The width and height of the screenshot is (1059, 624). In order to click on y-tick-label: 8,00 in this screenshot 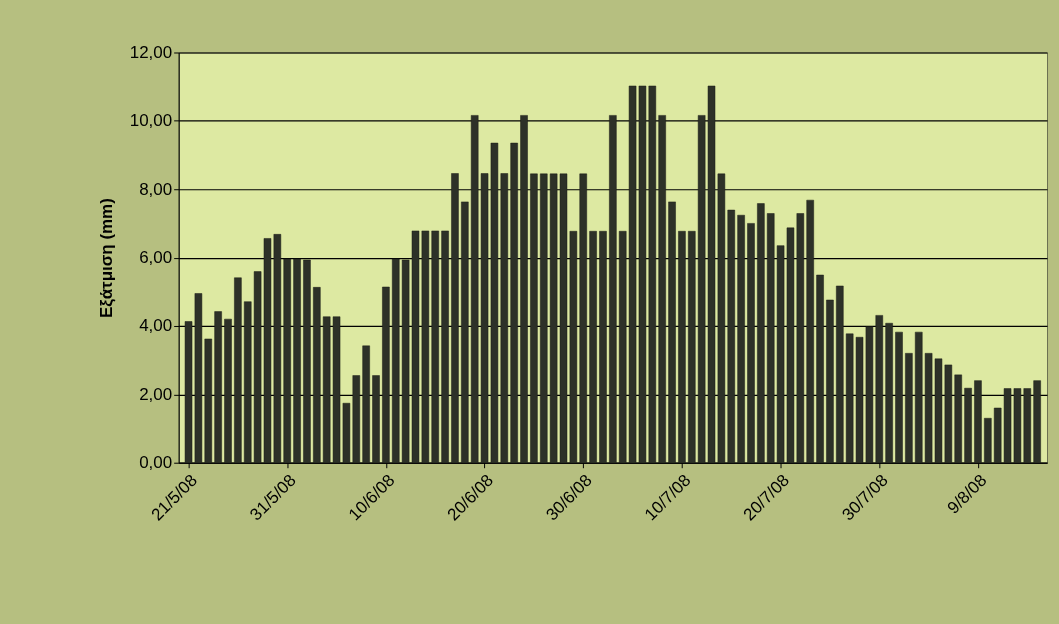, I will do `click(156, 189)`.